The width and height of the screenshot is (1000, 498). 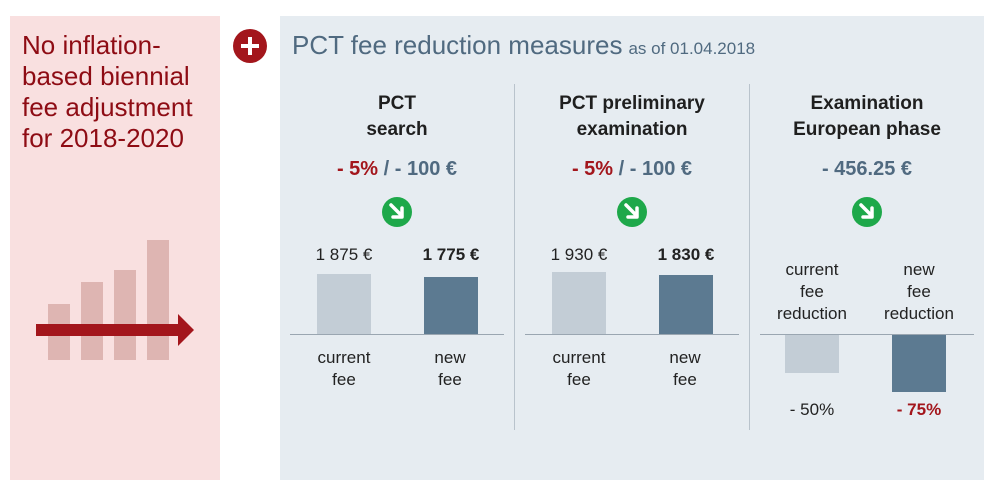 What do you see at coordinates (115, 300) in the screenshot?
I see `bar-growth-arrow-icon` at bounding box center [115, 300].